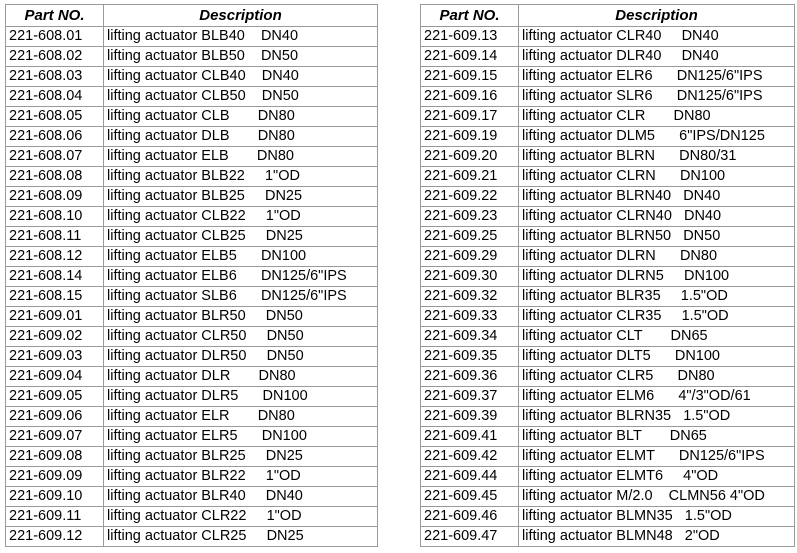 This screenshot has height=553, width=797. I want to click on part-number-cell: 221-608.07, so click(54, 156).